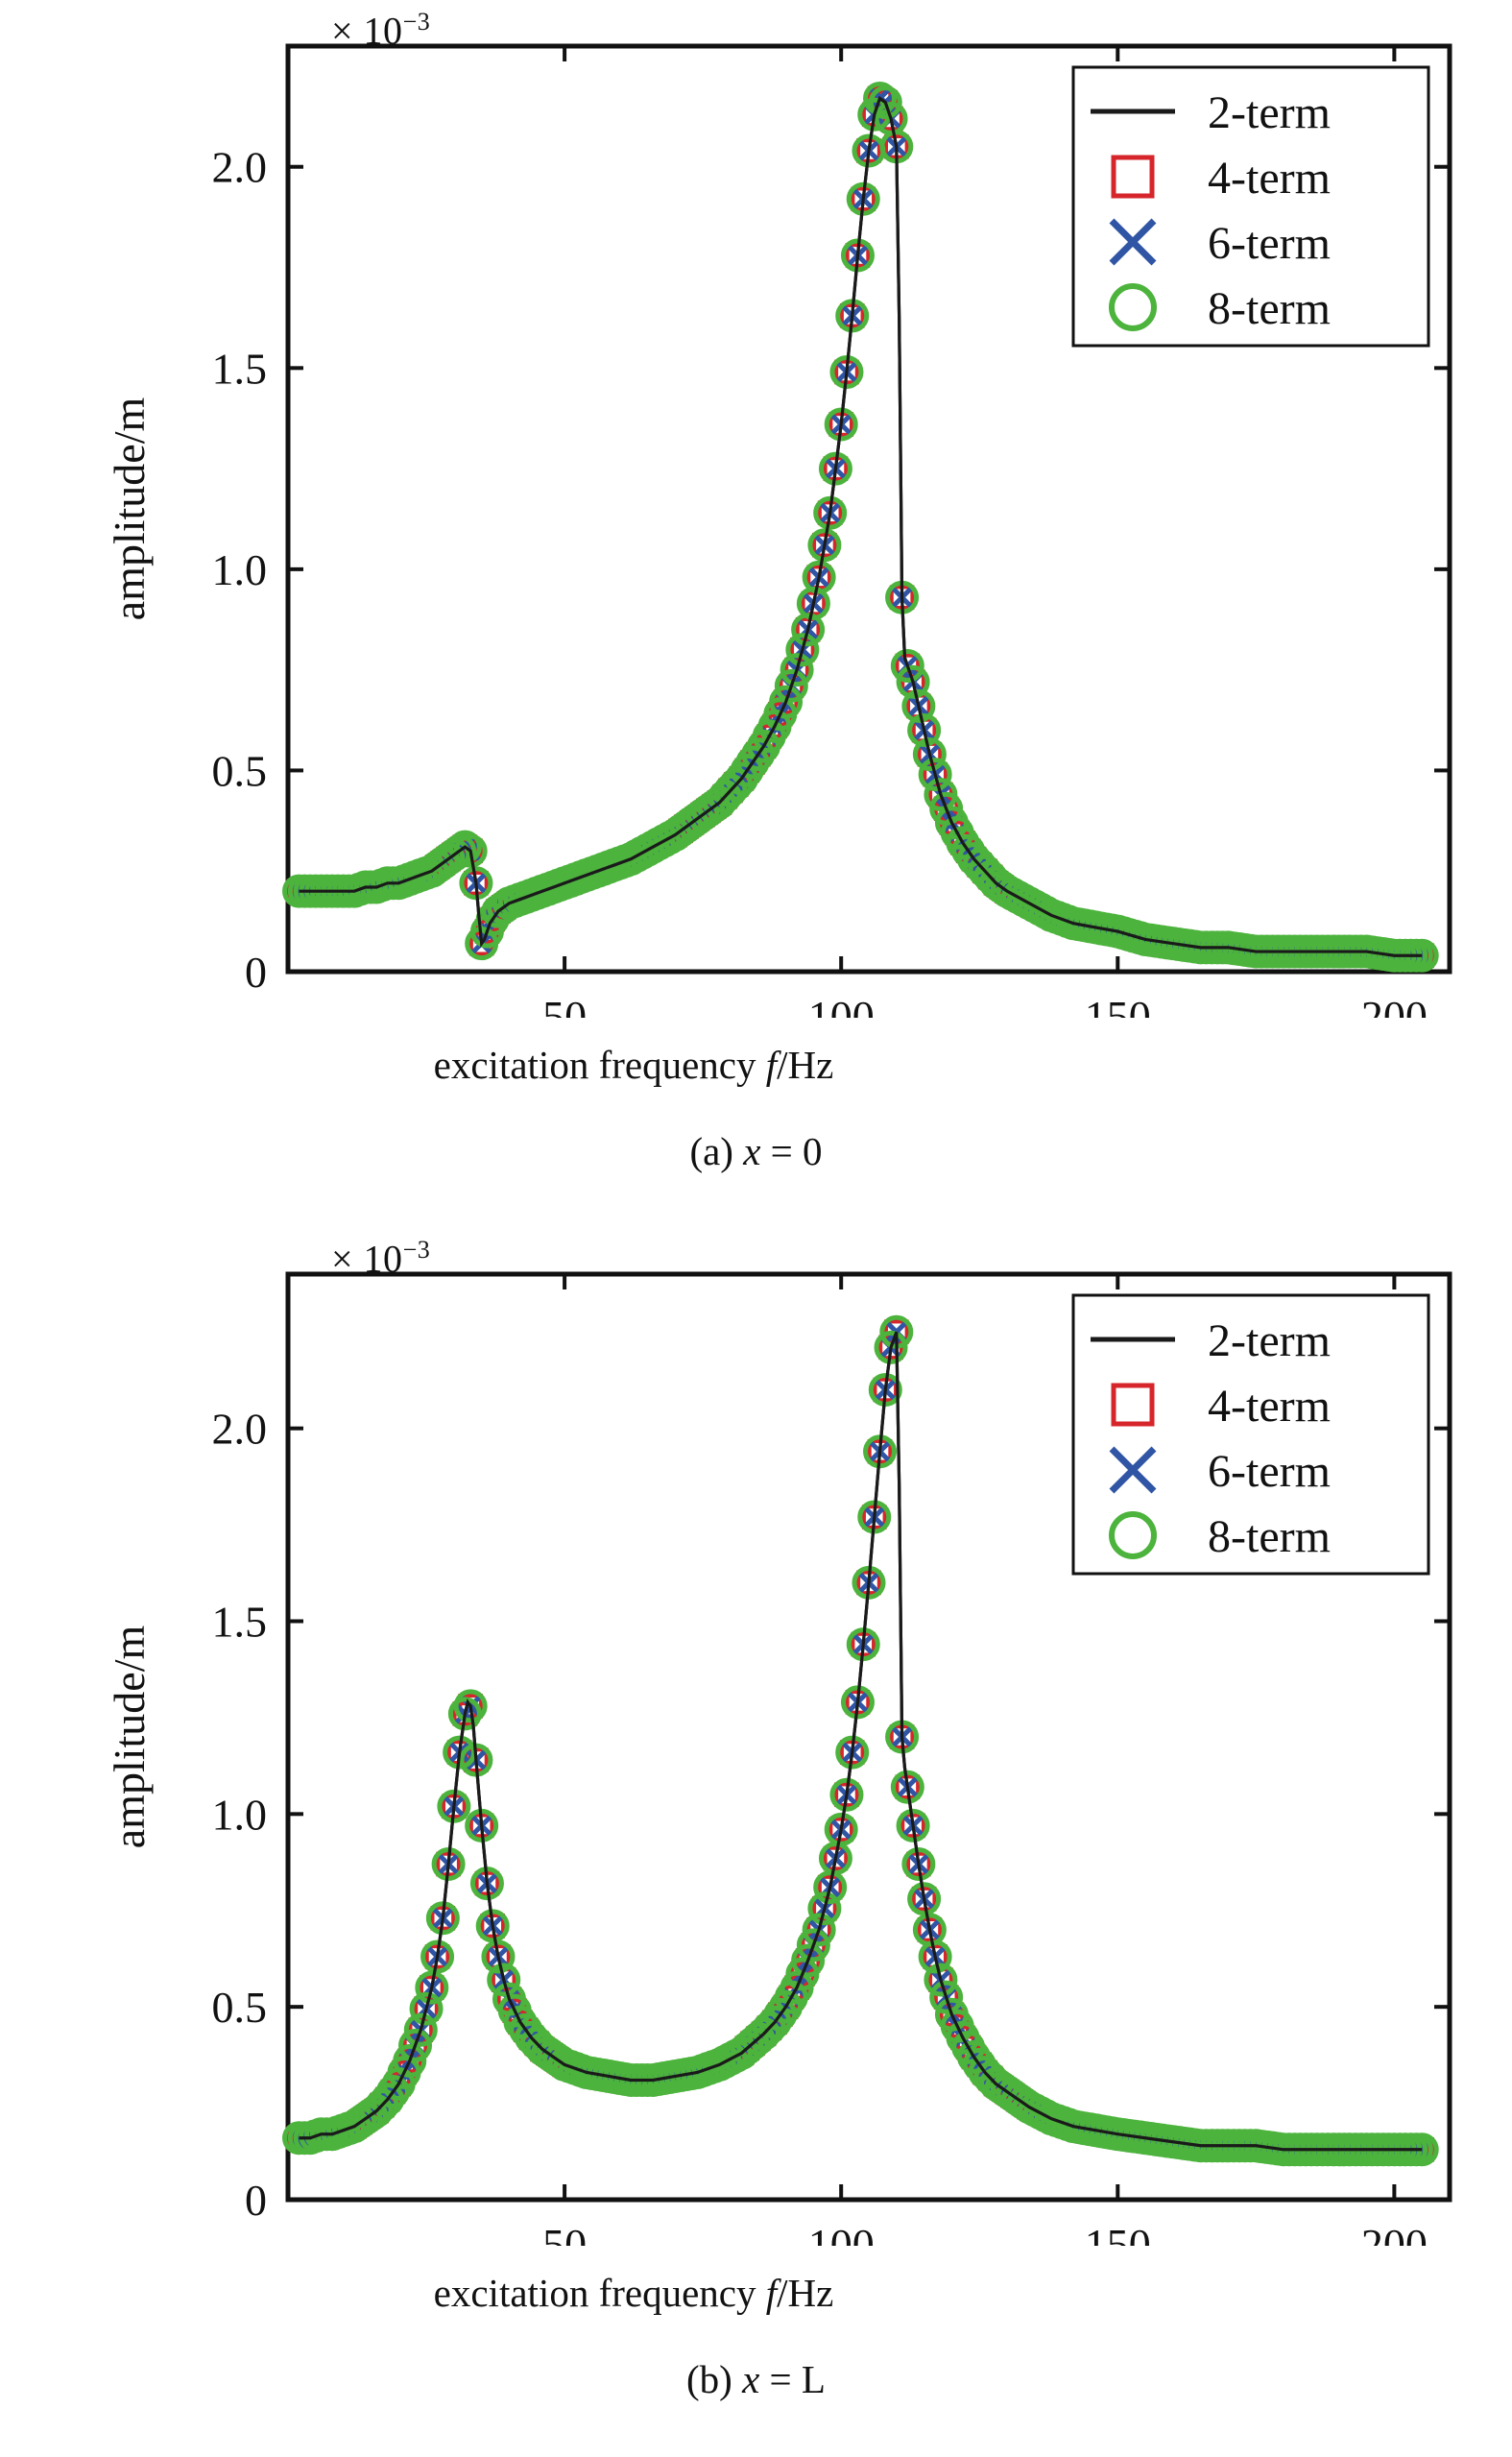  Describe the element at coordinates (633, 1065) in the screenshot. I see `x-axis-label-a: excitation frequency f/Hz` at that location.